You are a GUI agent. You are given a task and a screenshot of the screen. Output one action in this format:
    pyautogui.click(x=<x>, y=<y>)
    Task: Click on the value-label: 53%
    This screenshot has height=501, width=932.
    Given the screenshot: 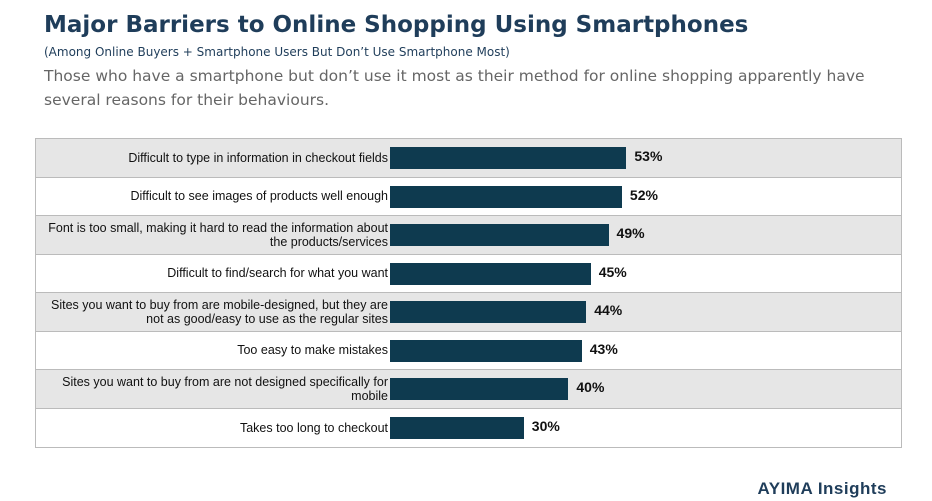 What is the action you would take?
    pyautogui.click(x=648, y=156)
    